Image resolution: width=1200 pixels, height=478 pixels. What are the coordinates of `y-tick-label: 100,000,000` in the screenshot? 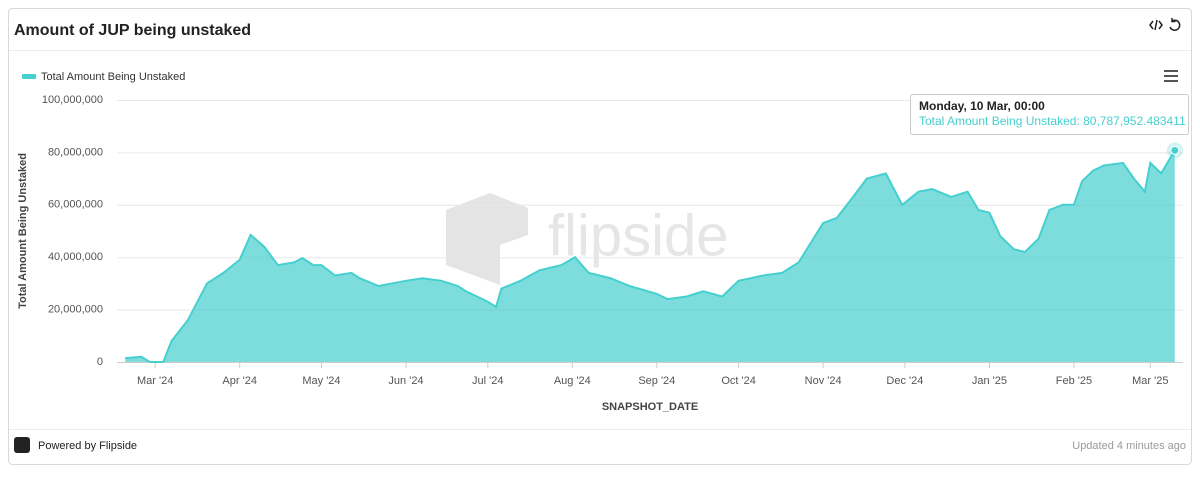 It's located at (72, 100).